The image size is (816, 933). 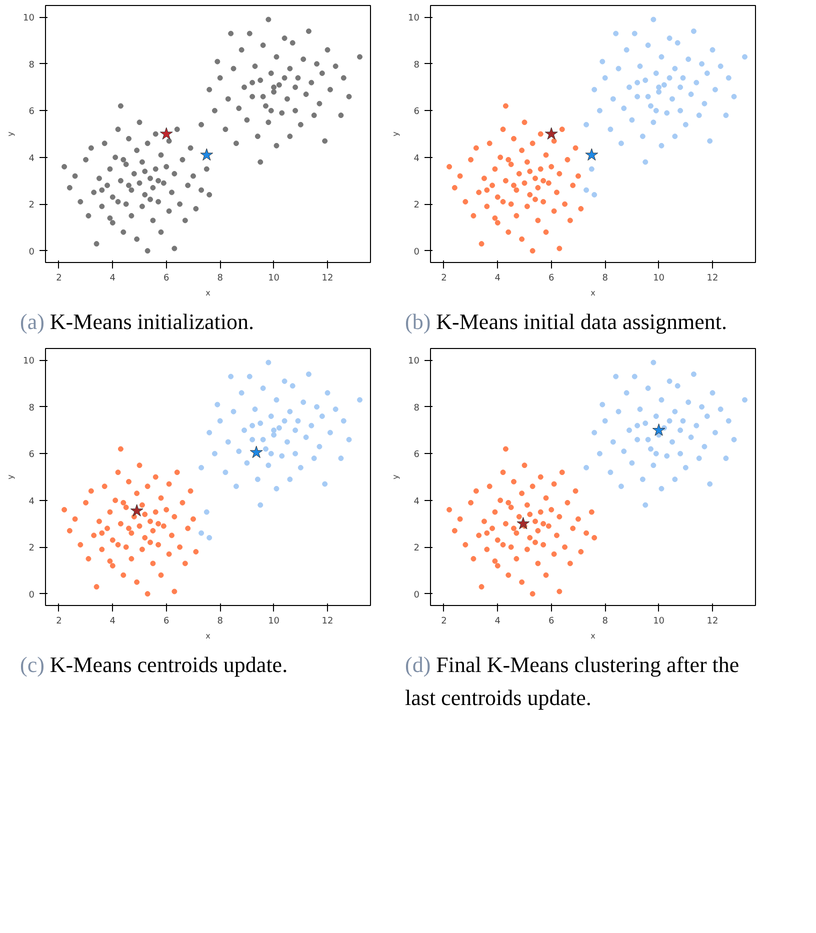 What do you see at coordinates (137, 322) in the screenshot?
I see `text: (a) K-Means initialization.` at bounding box center [137, 322].